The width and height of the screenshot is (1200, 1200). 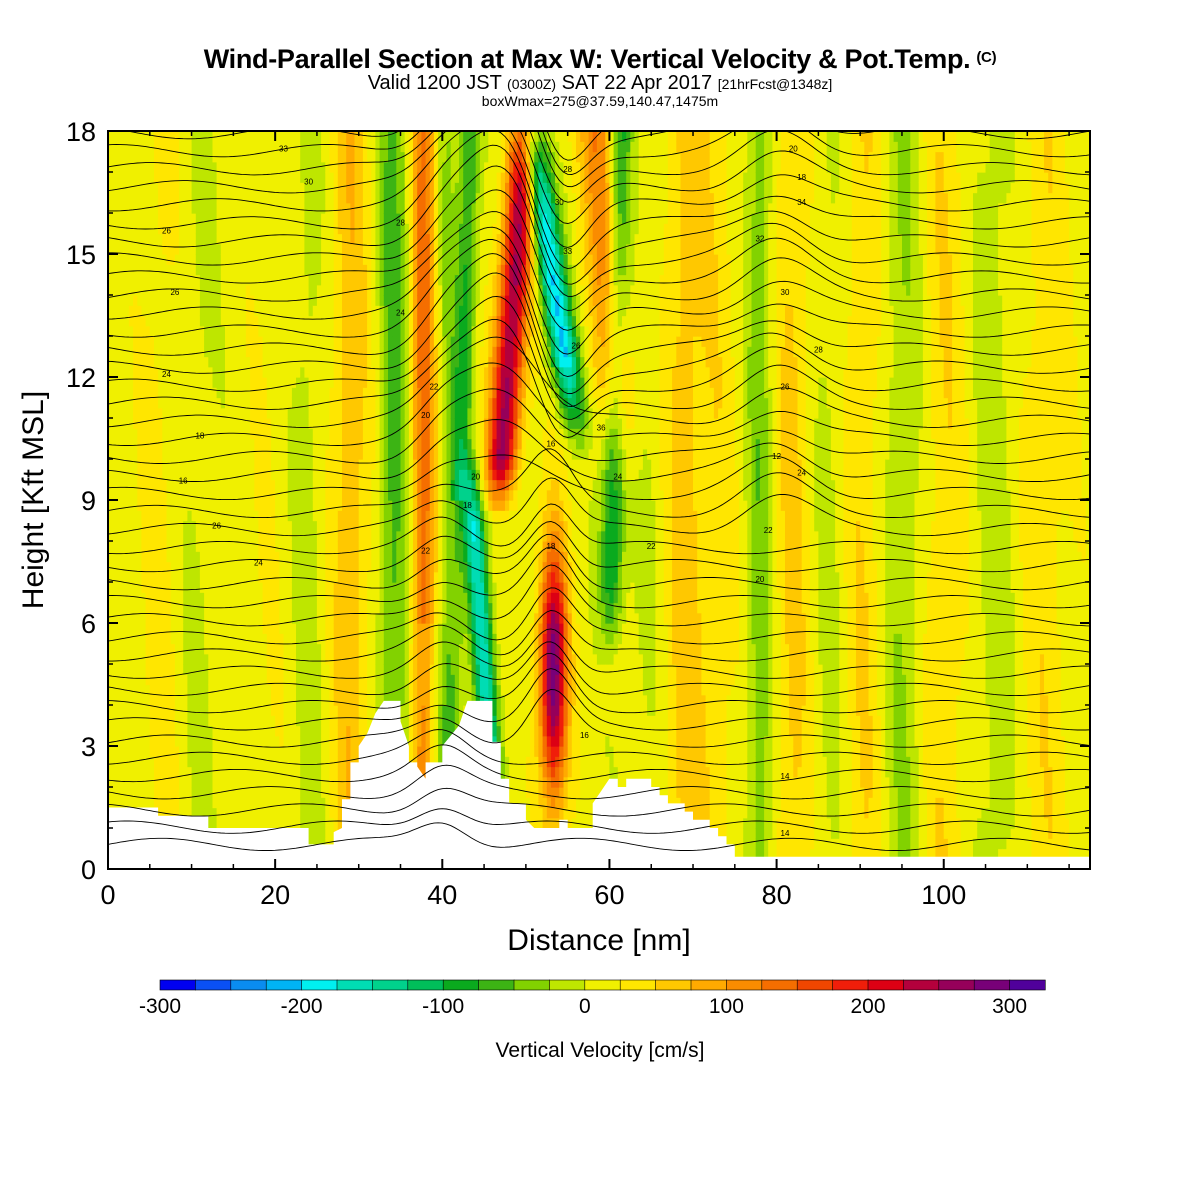 I want to click on y-tick-labels: 0 3 6 9 12 15 18, so click(x=81, y=501).